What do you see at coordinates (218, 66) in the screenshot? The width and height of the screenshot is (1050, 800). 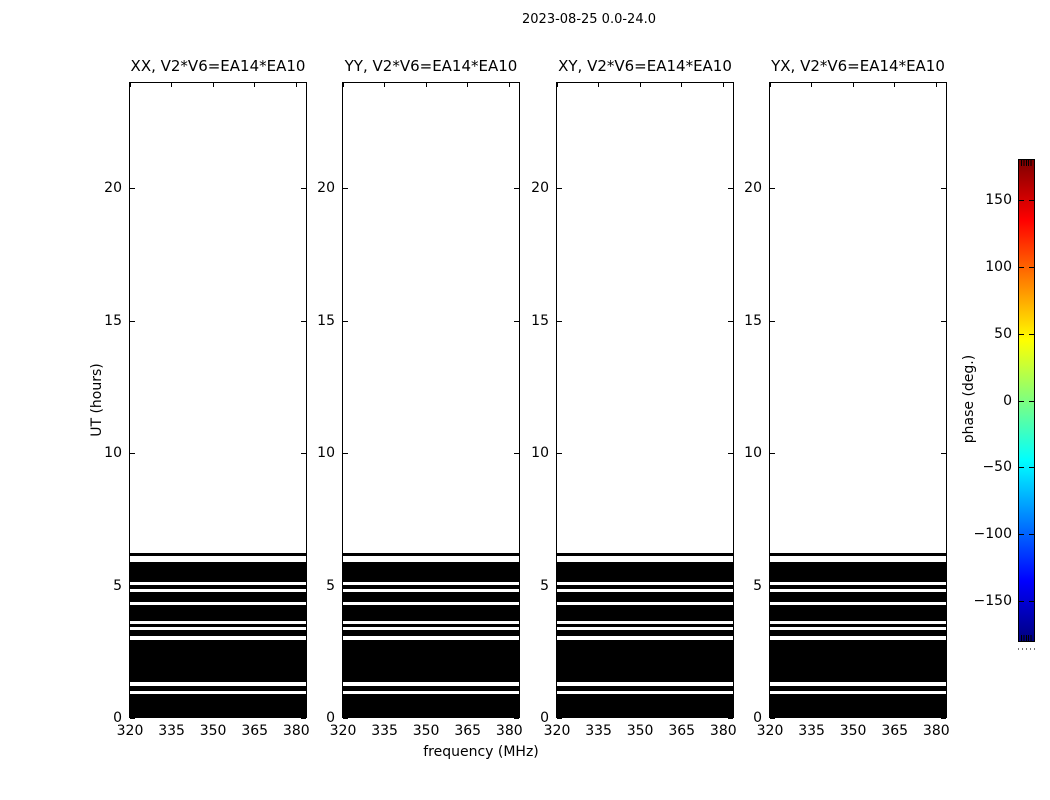 I see `panel-title-XX: XX, V2*V6=EA14*EA10` at bounding box center [218, 66].